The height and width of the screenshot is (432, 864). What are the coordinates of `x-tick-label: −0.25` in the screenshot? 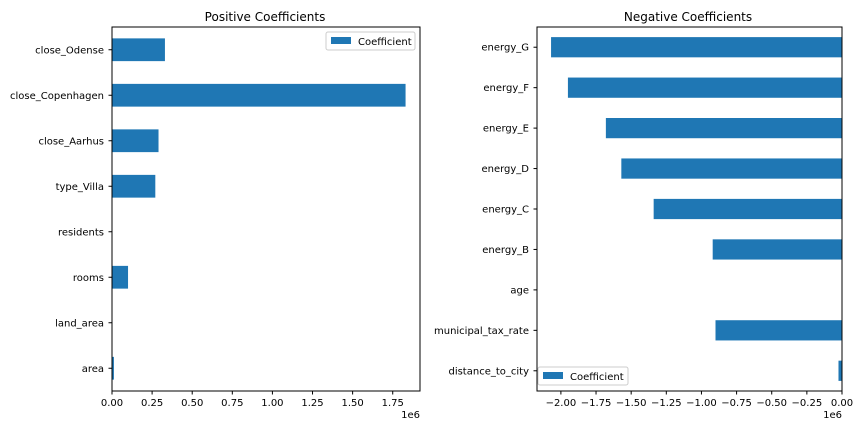 It's located at (807, 403).